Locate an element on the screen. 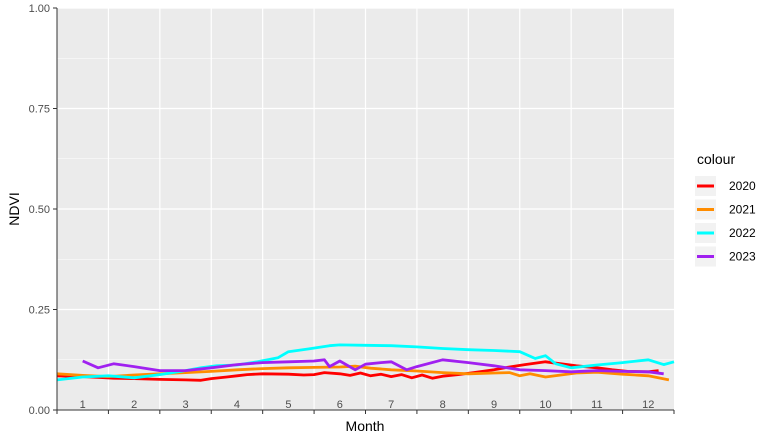 The image size is (773, 442). x-tick-label: 3 is located at coordinates (185, 405).